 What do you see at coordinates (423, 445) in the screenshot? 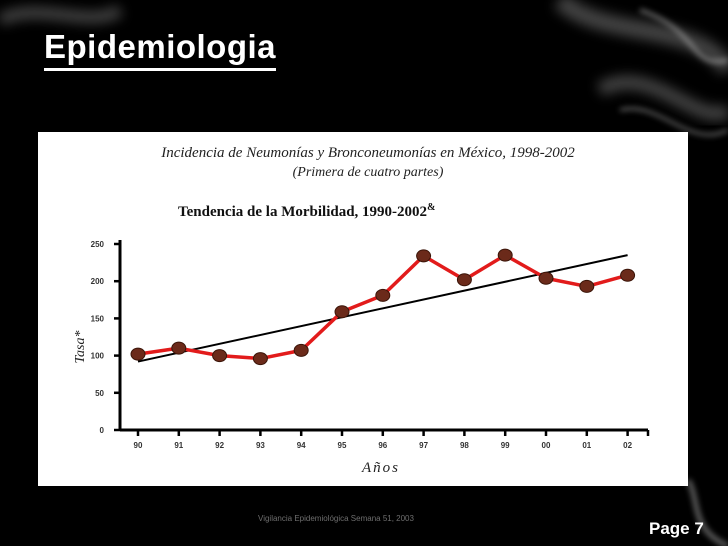
I see `x-tick-label: 97` at bounding box center [423, 445].